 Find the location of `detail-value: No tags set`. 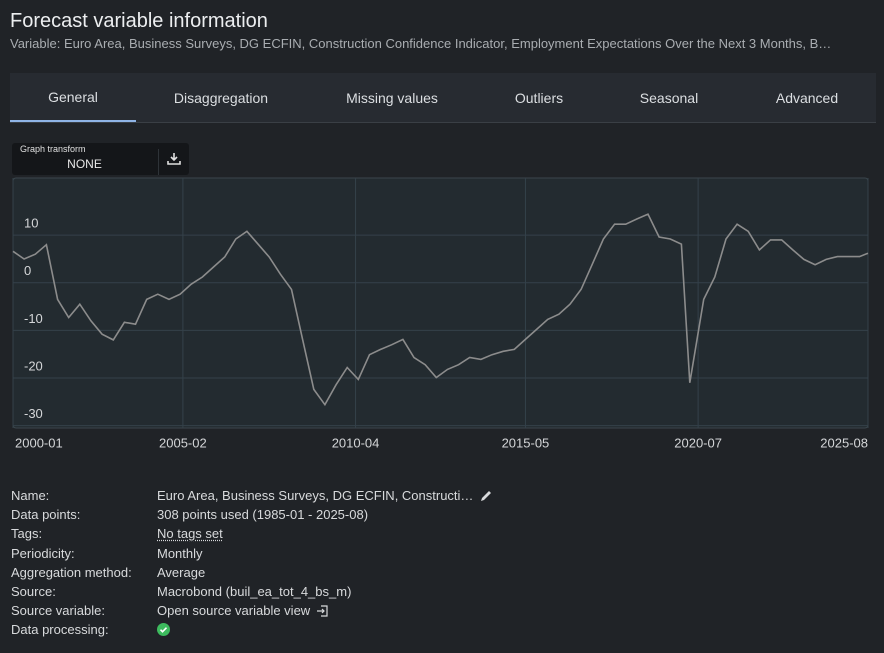

detail-value: No tags set is located at coordinates (190, 534).